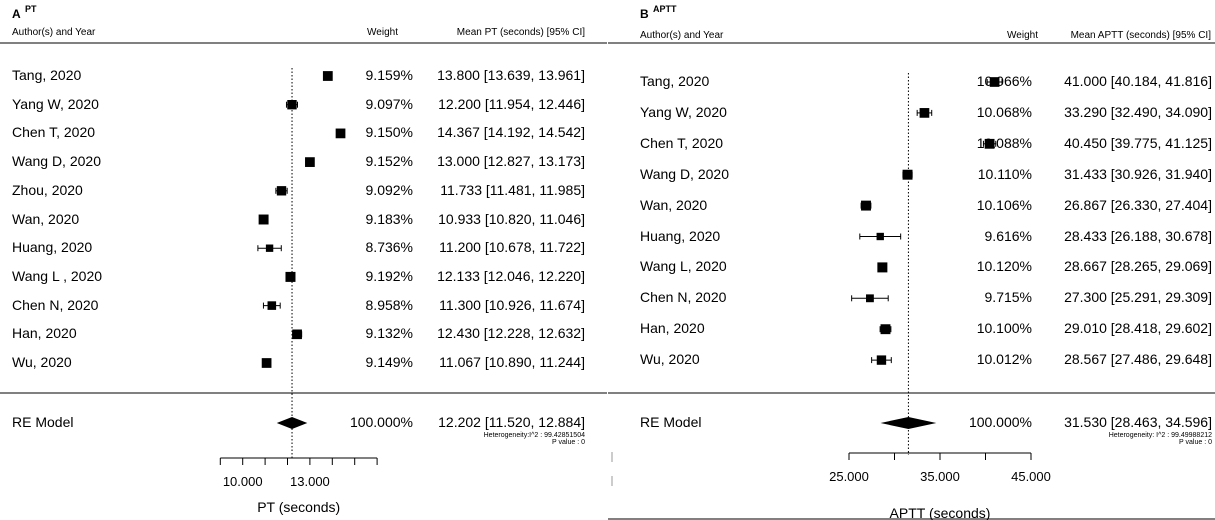  Describe the element at coordinates (1004, 204) in the screenshot. I see `study-weight: 10.106%` at that location.